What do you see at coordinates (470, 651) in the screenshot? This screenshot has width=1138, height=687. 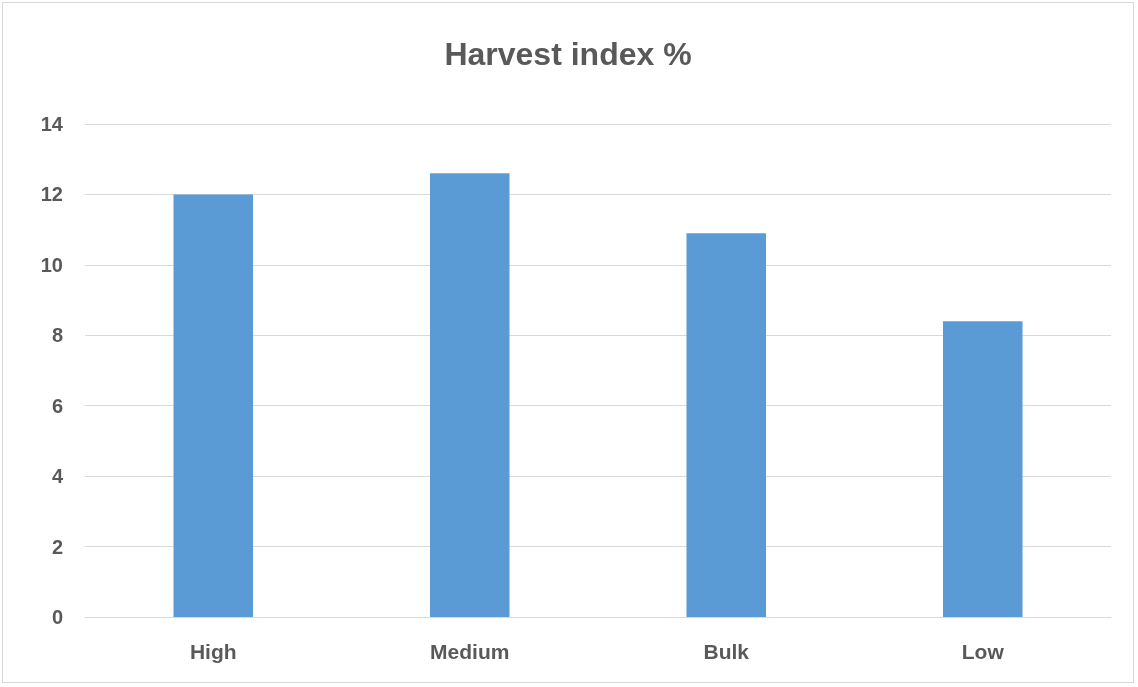 I see `x-tick-label: Medium` at bounding box center [470, 651].